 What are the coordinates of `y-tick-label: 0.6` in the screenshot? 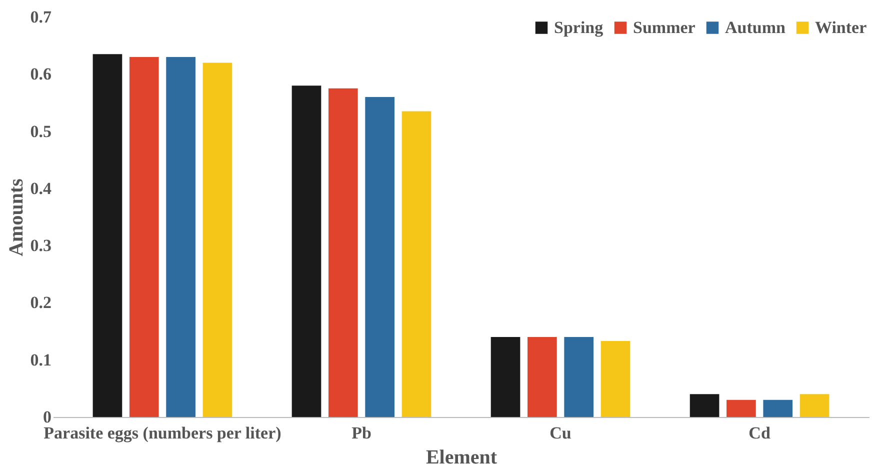 It's located at (41, 74).